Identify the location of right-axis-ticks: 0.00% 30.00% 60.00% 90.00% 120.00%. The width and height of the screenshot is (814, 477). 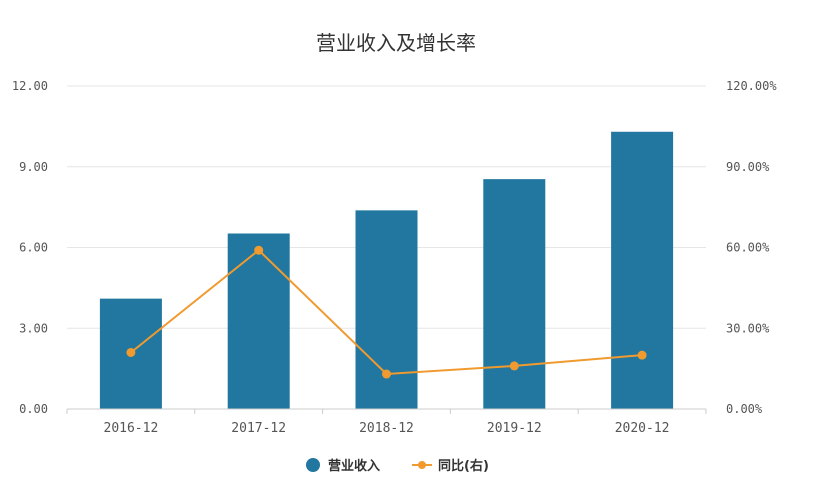
(751, 247).